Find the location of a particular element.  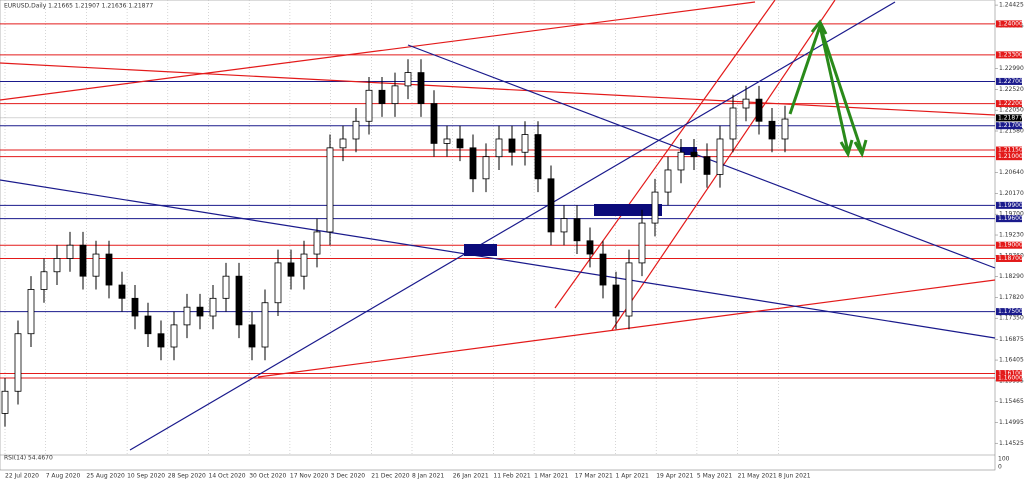

x-tick-label: 14 Oct 2020 is located at coordinates (227, 476).